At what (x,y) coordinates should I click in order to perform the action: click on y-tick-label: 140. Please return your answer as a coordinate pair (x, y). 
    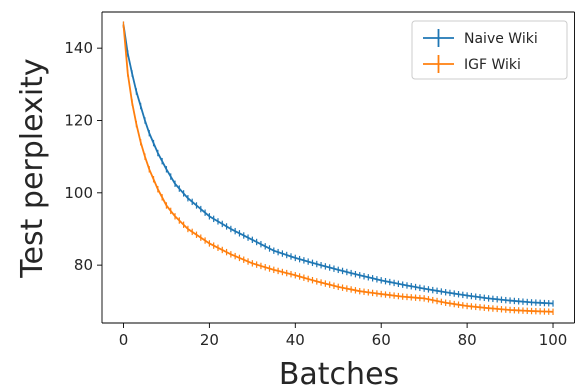
    Looking at the image, I should click on (78, 48).